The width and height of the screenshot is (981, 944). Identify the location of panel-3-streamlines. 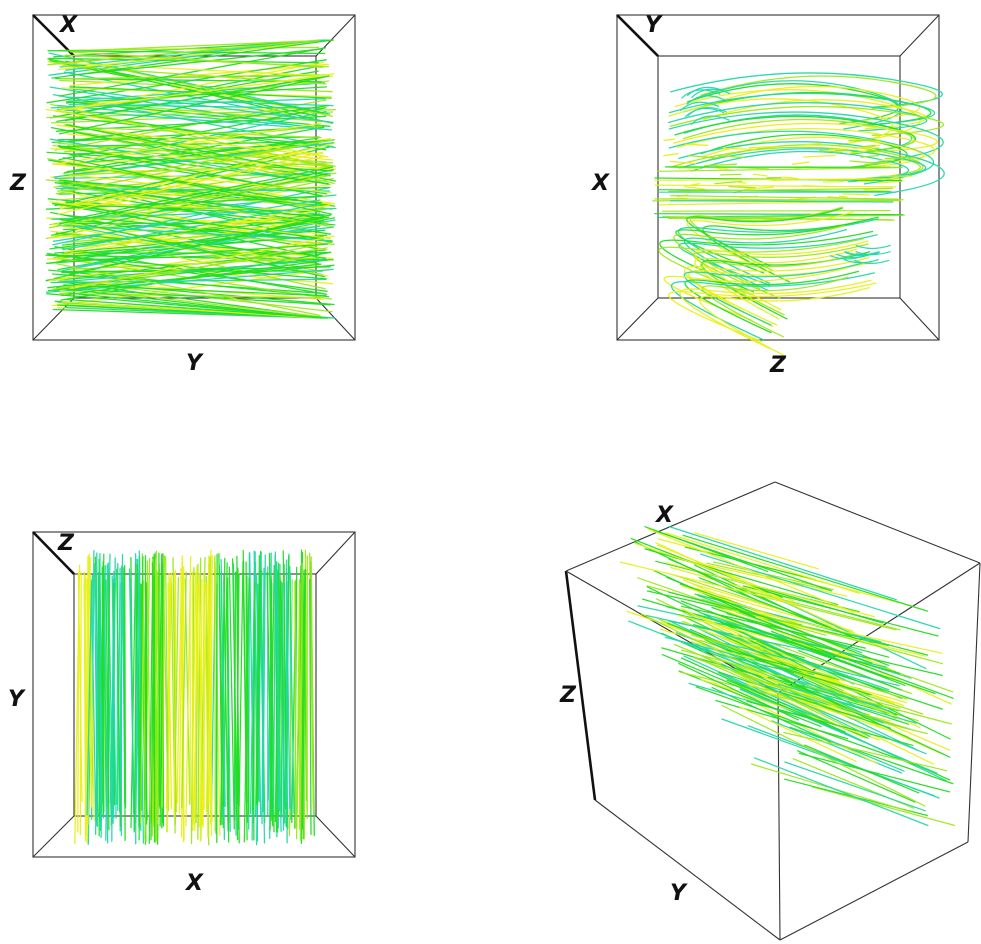
(194, 697).